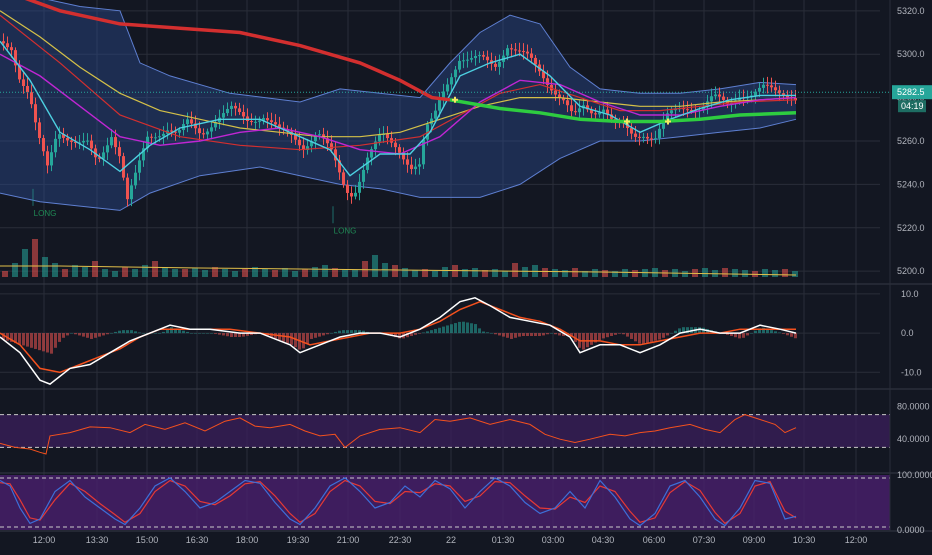  Describe the element at coordinates (445, 434) in the screenshot. I see `rsi-pane` at that location.